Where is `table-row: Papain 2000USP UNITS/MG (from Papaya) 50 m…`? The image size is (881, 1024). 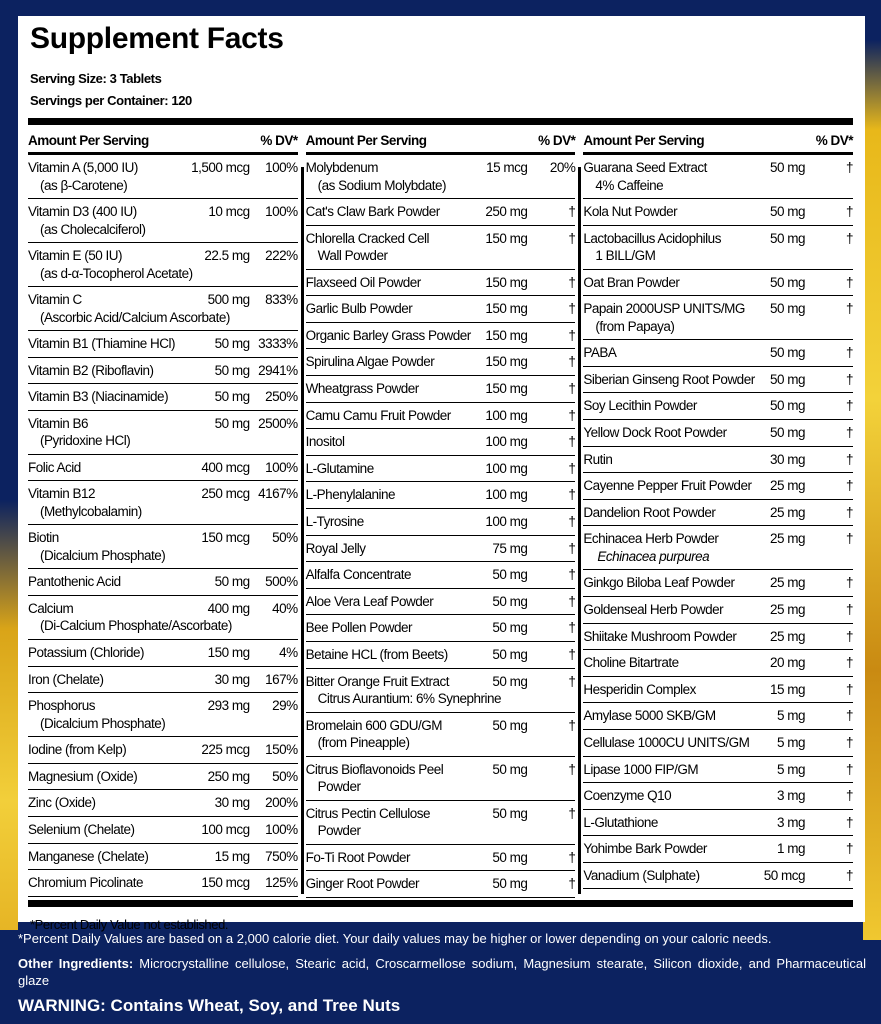
table-row: Papain 2000USP UNITS/MG (from Papaya) 50 m… is located at coordinates (718, 318).